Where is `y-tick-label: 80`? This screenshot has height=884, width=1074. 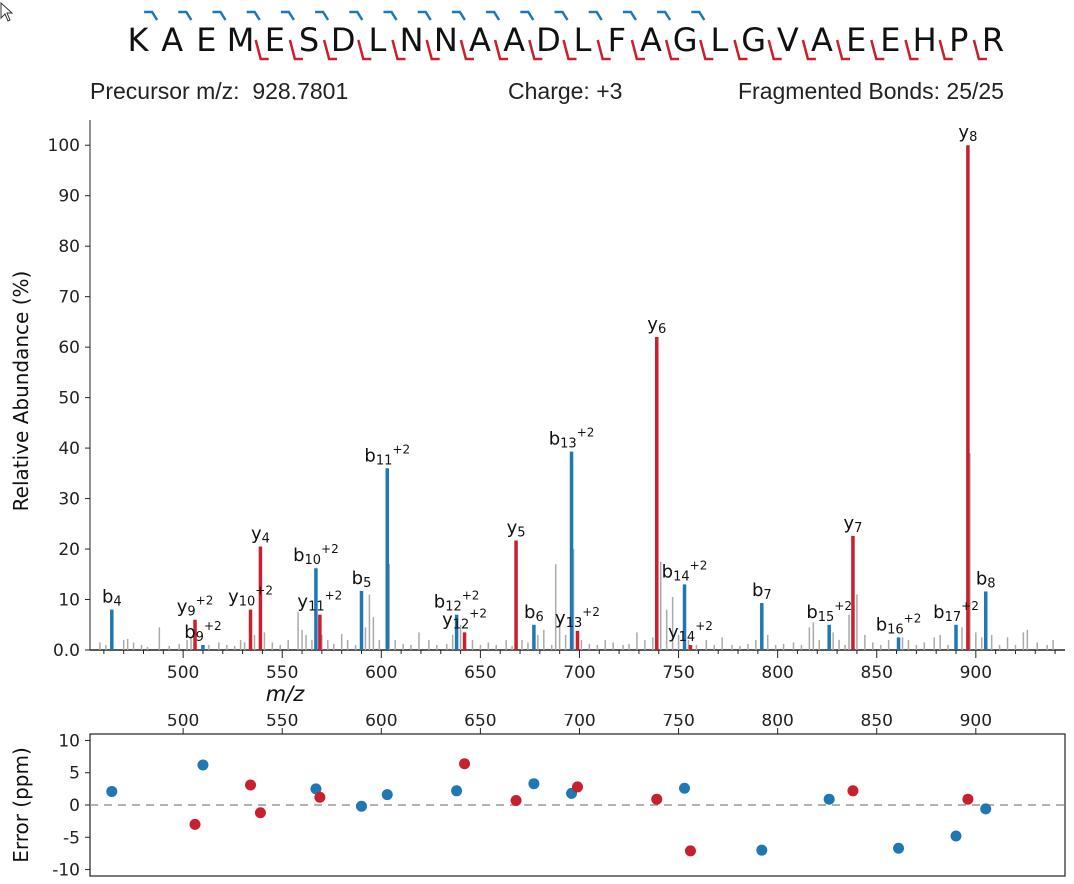 y-tick-label: 80 is located at coordinates (69, 247).